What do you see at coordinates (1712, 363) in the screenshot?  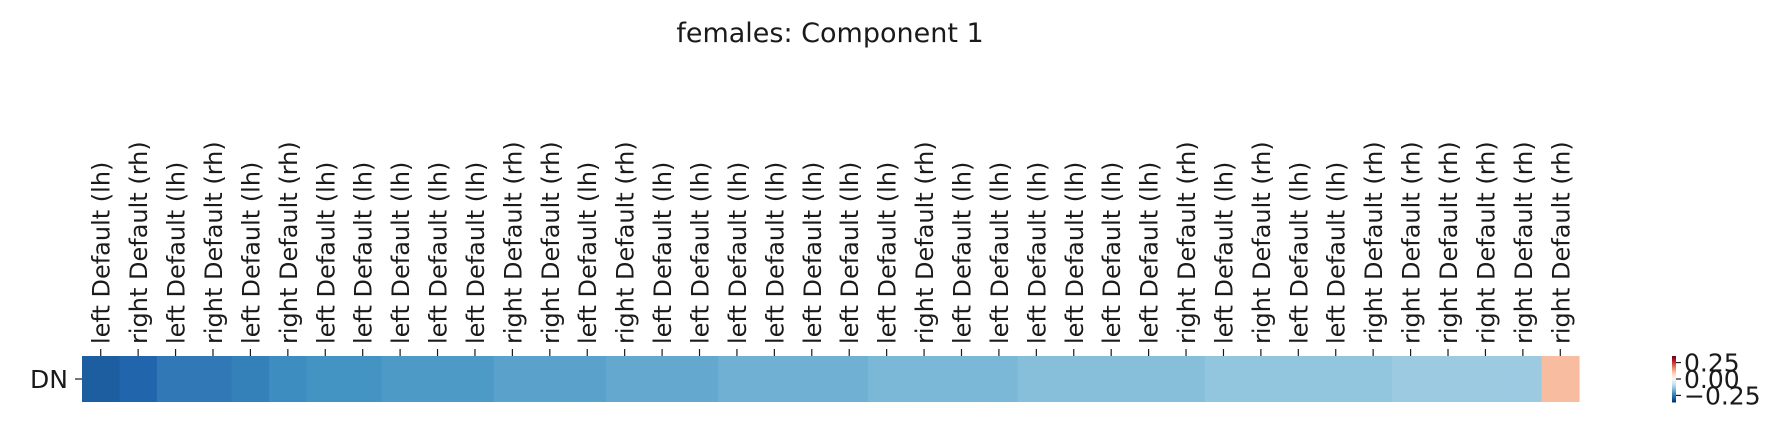 I see `colorbar-tick-label: 0.25` at bounding box center [1712, 363].